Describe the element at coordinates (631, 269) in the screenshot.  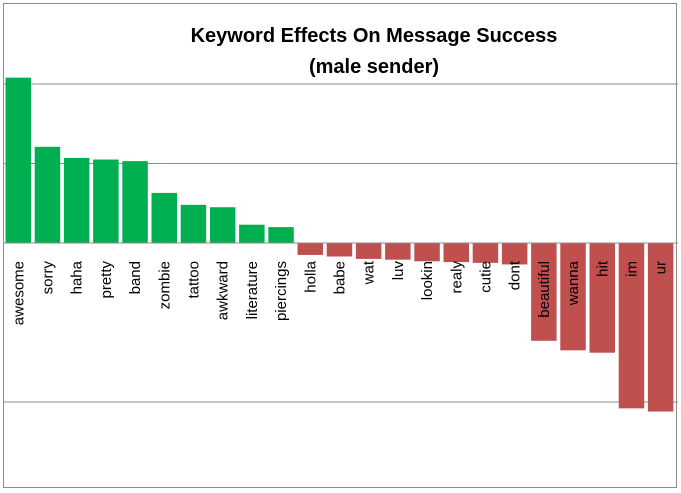
I see `category-label-im: im` at that location.